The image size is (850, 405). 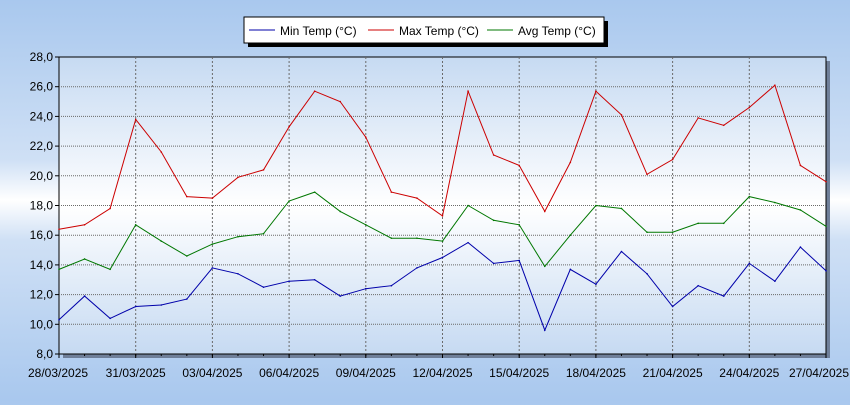 What do you see at coordinates (42, 176) in the screenshot?
I see `y-tick-label: 20,0` at bounding box center [42, 176].